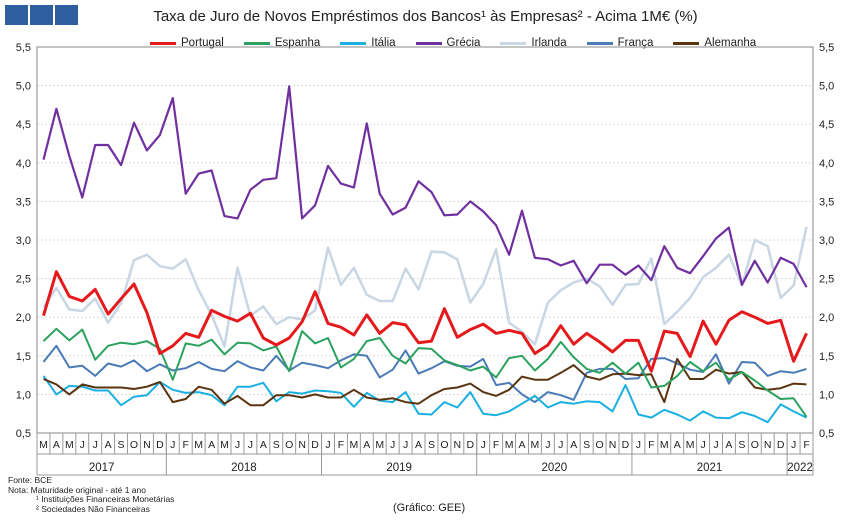 The width and height of the screenshot is (851, 526). I want to click on y-tick-label-left: 5,5, so click(23, 48).